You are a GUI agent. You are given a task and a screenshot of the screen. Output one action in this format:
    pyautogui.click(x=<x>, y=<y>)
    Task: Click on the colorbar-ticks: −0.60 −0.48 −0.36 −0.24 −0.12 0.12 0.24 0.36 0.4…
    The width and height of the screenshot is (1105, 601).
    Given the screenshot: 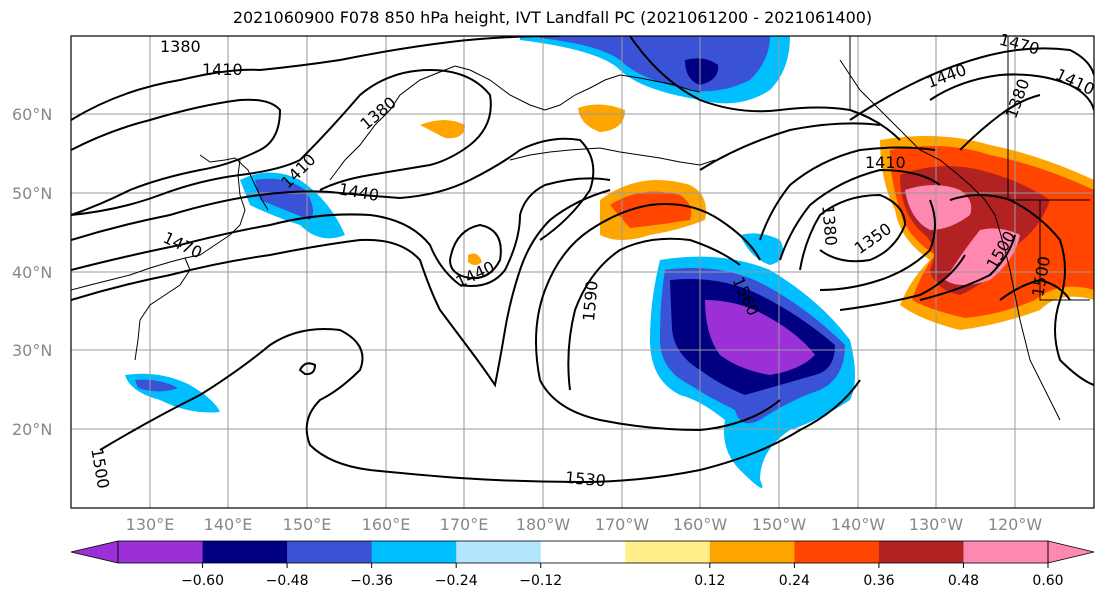 What is the action you would take?
    pyautogui.click(x=622, y=576)
    